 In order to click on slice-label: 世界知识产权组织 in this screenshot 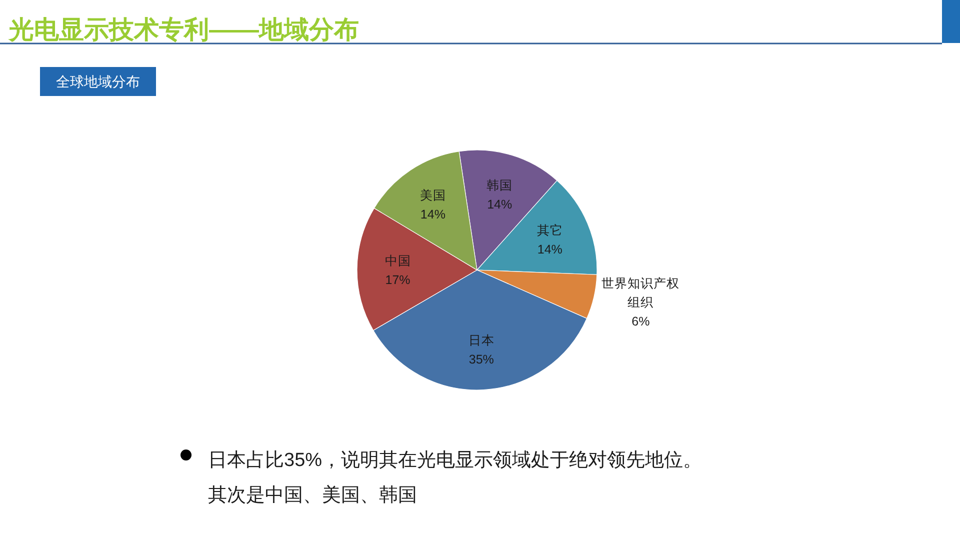, I will do `click(641, 293)`.